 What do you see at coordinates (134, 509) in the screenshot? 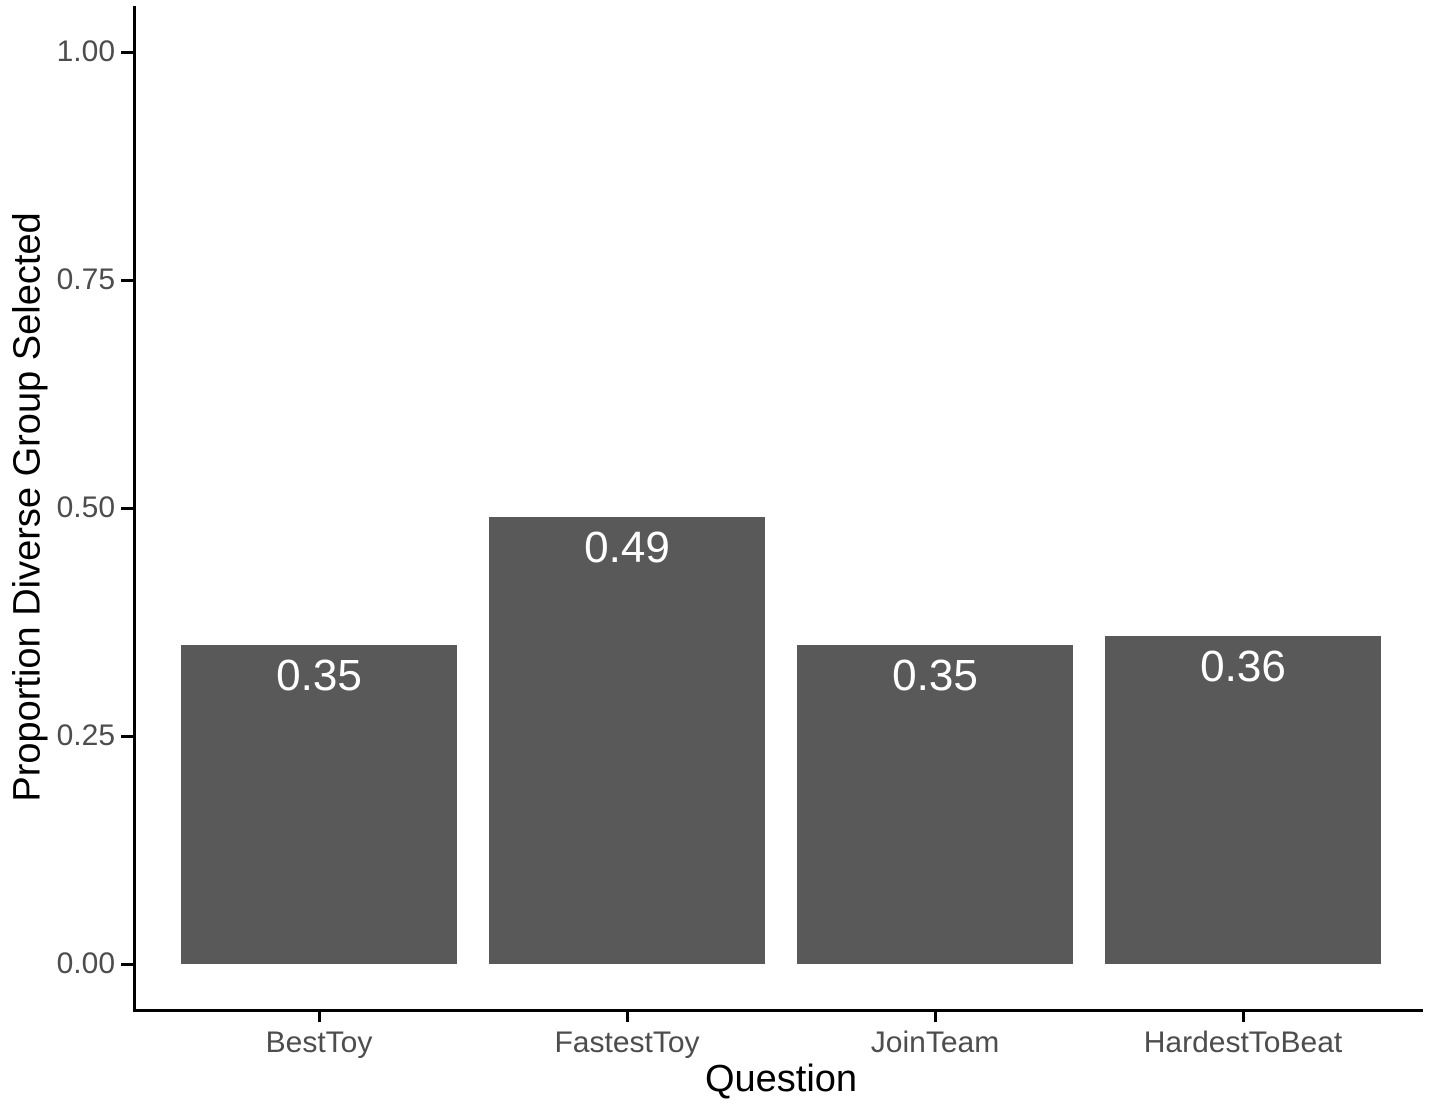
I see `y-axis-line` at bounding box center [134, 509].